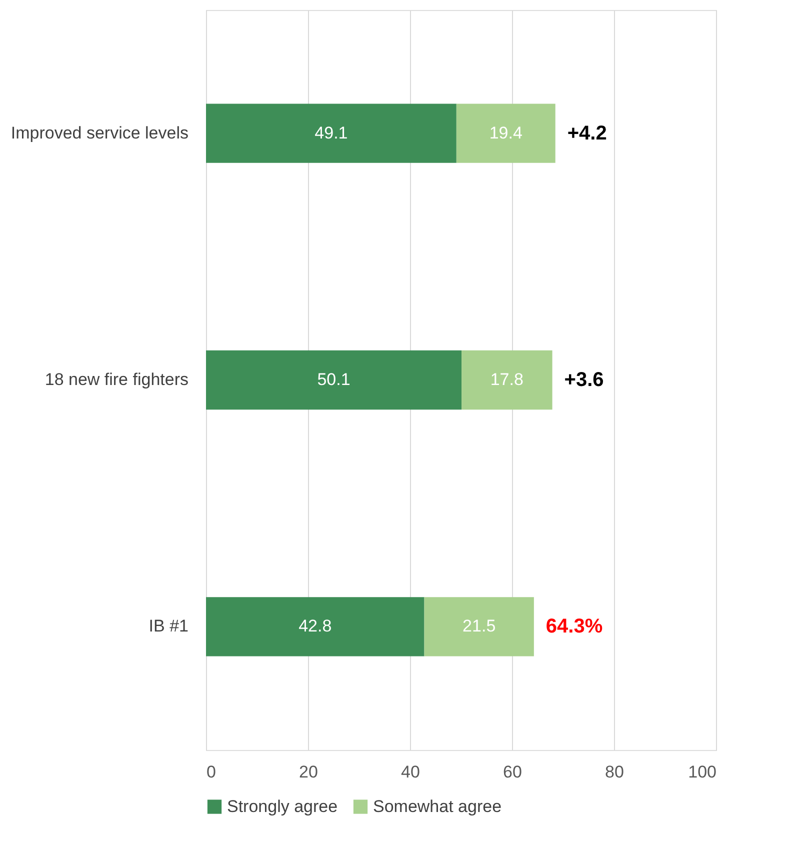 The height and width of the screenshot is (868, 796). I want to click on data-label: 49.1, so click(331, 132).